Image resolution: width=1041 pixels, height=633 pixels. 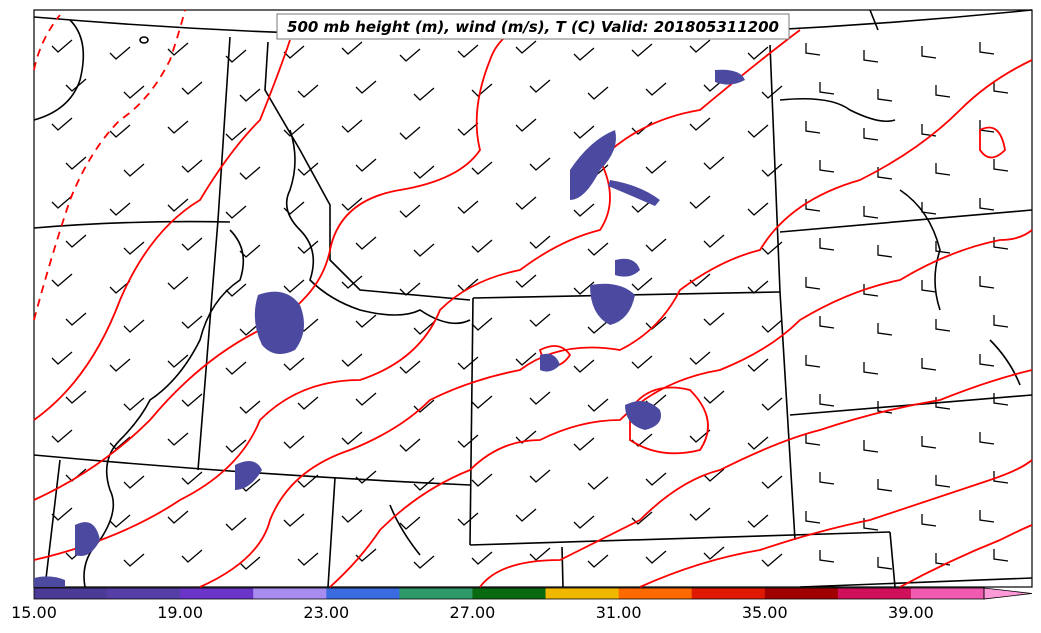 I want to click on colorbar-tick-label: 35.00, so click(x=765, y=612).